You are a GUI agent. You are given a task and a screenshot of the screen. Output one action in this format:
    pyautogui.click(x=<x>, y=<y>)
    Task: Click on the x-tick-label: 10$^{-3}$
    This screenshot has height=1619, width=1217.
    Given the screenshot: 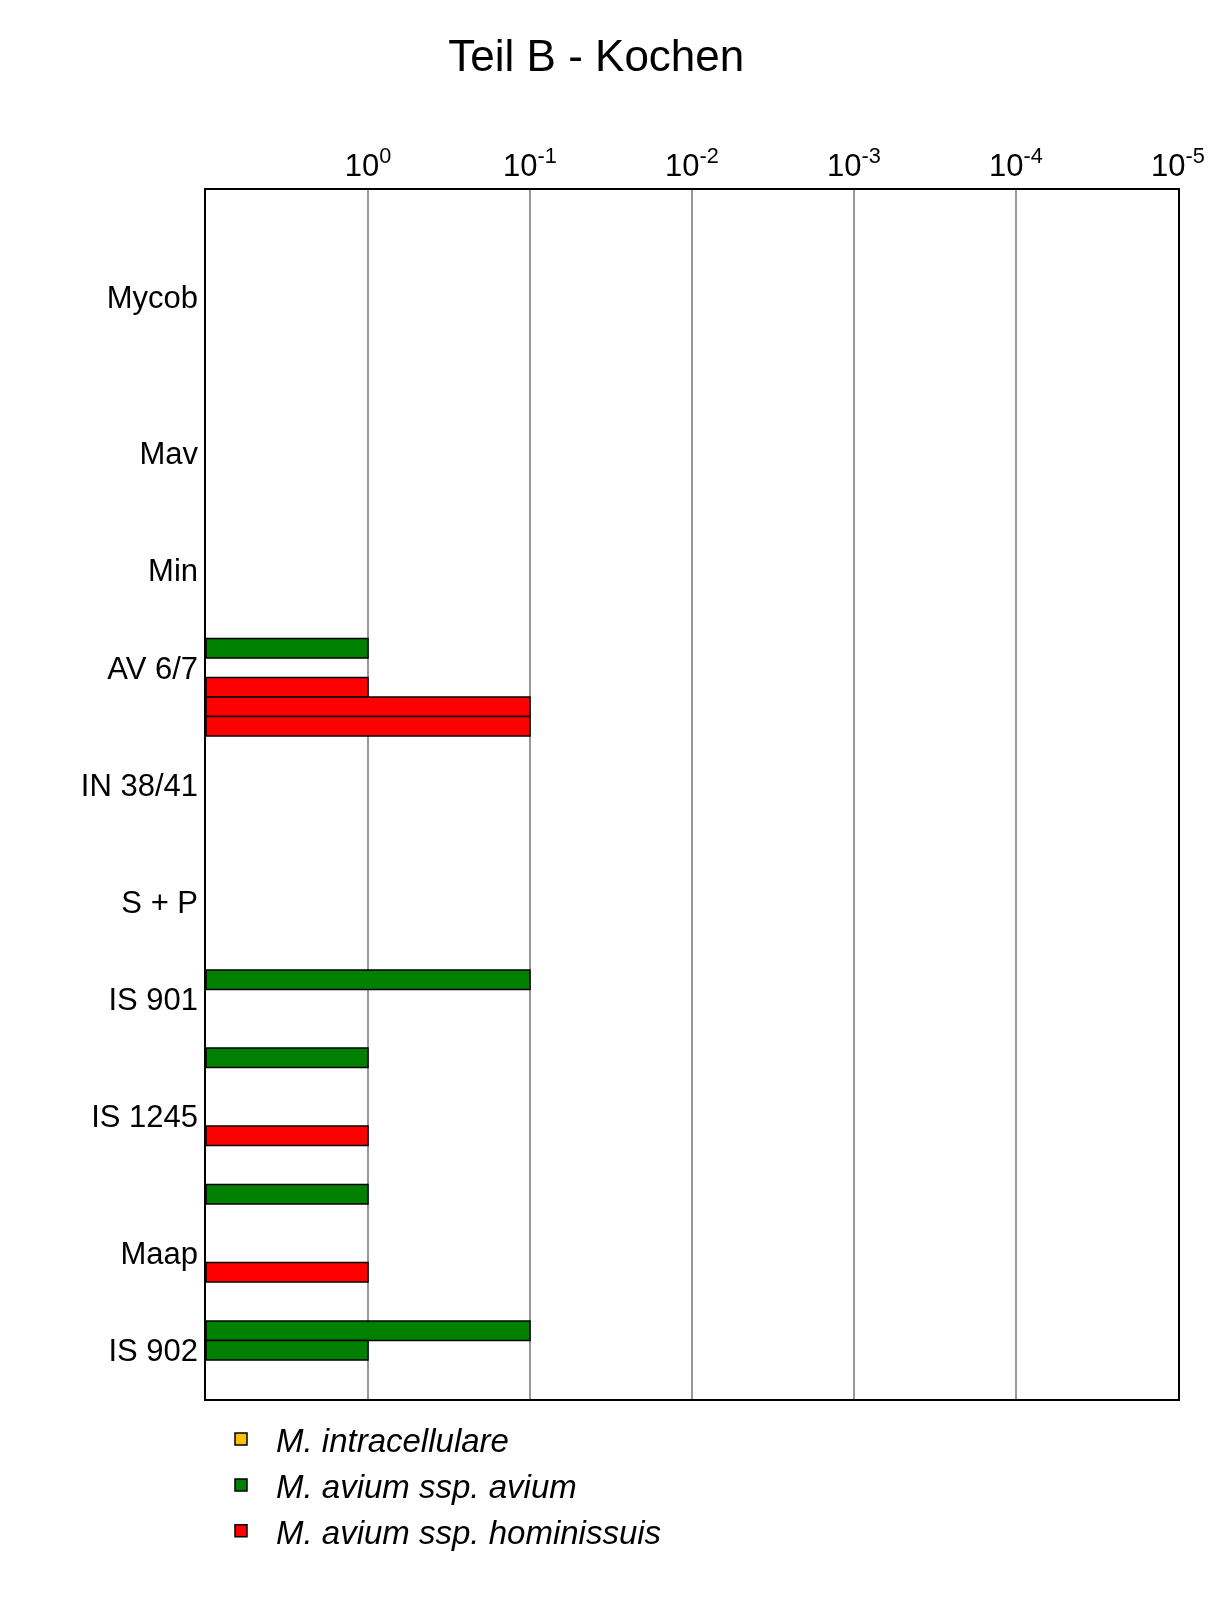 What is the action you would take?
    pyautogui.click(x=854, y=162)
    